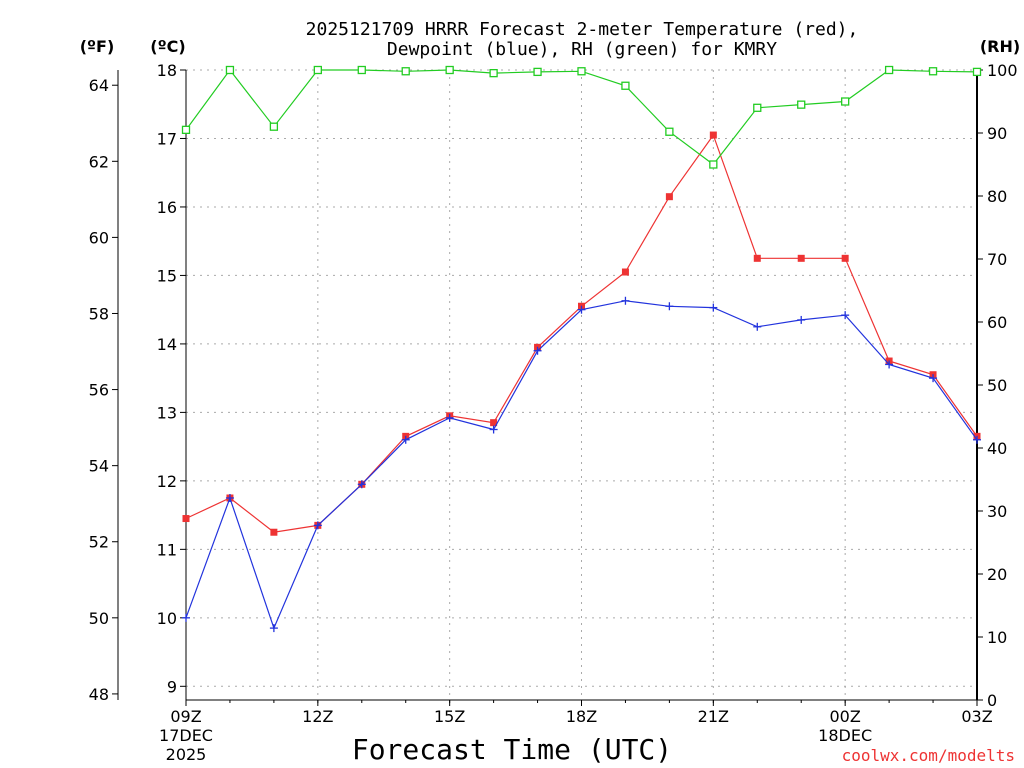 This screenshot has width=1024, height=768. What do you see at coordinates (997, 322) in the screenshot?
I see `rh-tick-label: 60` at bounding box center [997, 322].